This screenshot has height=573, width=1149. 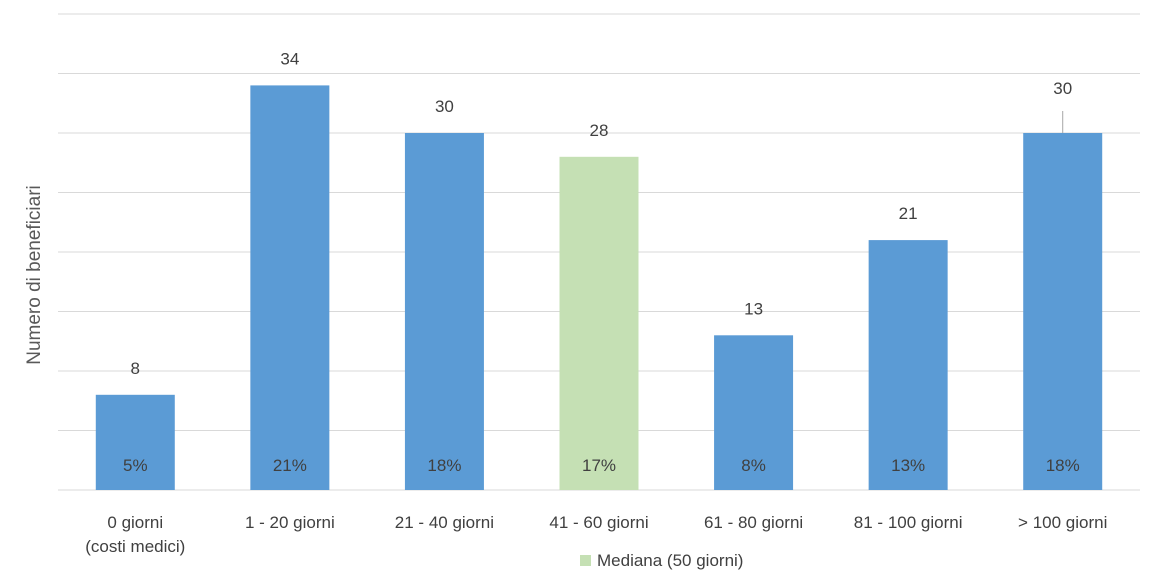 I want to click on legend: Mediana (50 giorni), so click(x=661, y=560).